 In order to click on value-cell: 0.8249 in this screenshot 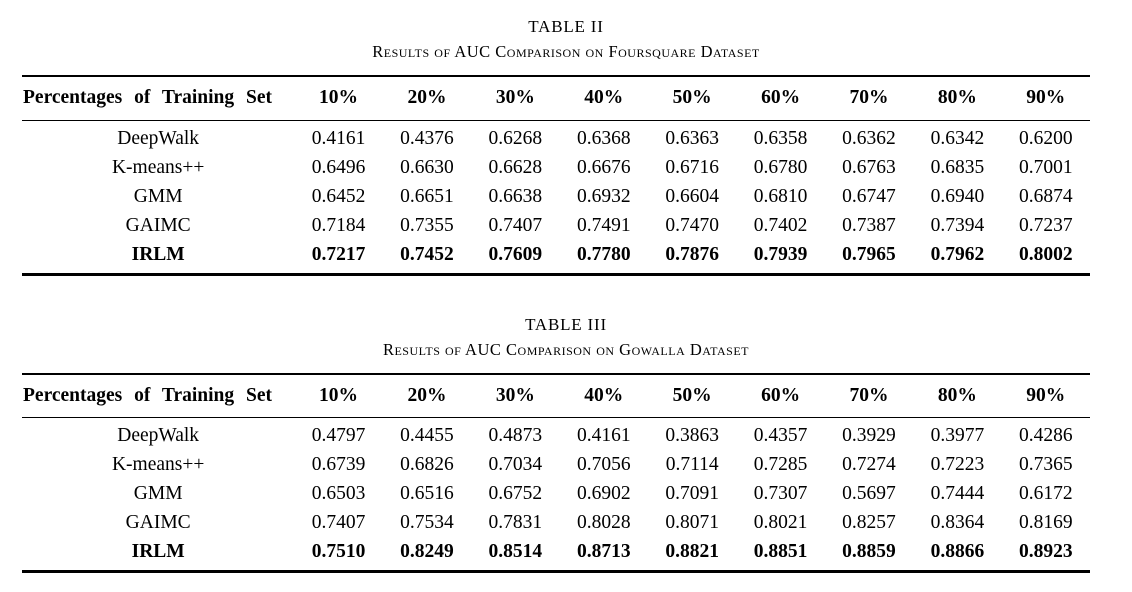, I will do `click(427, 552)`.